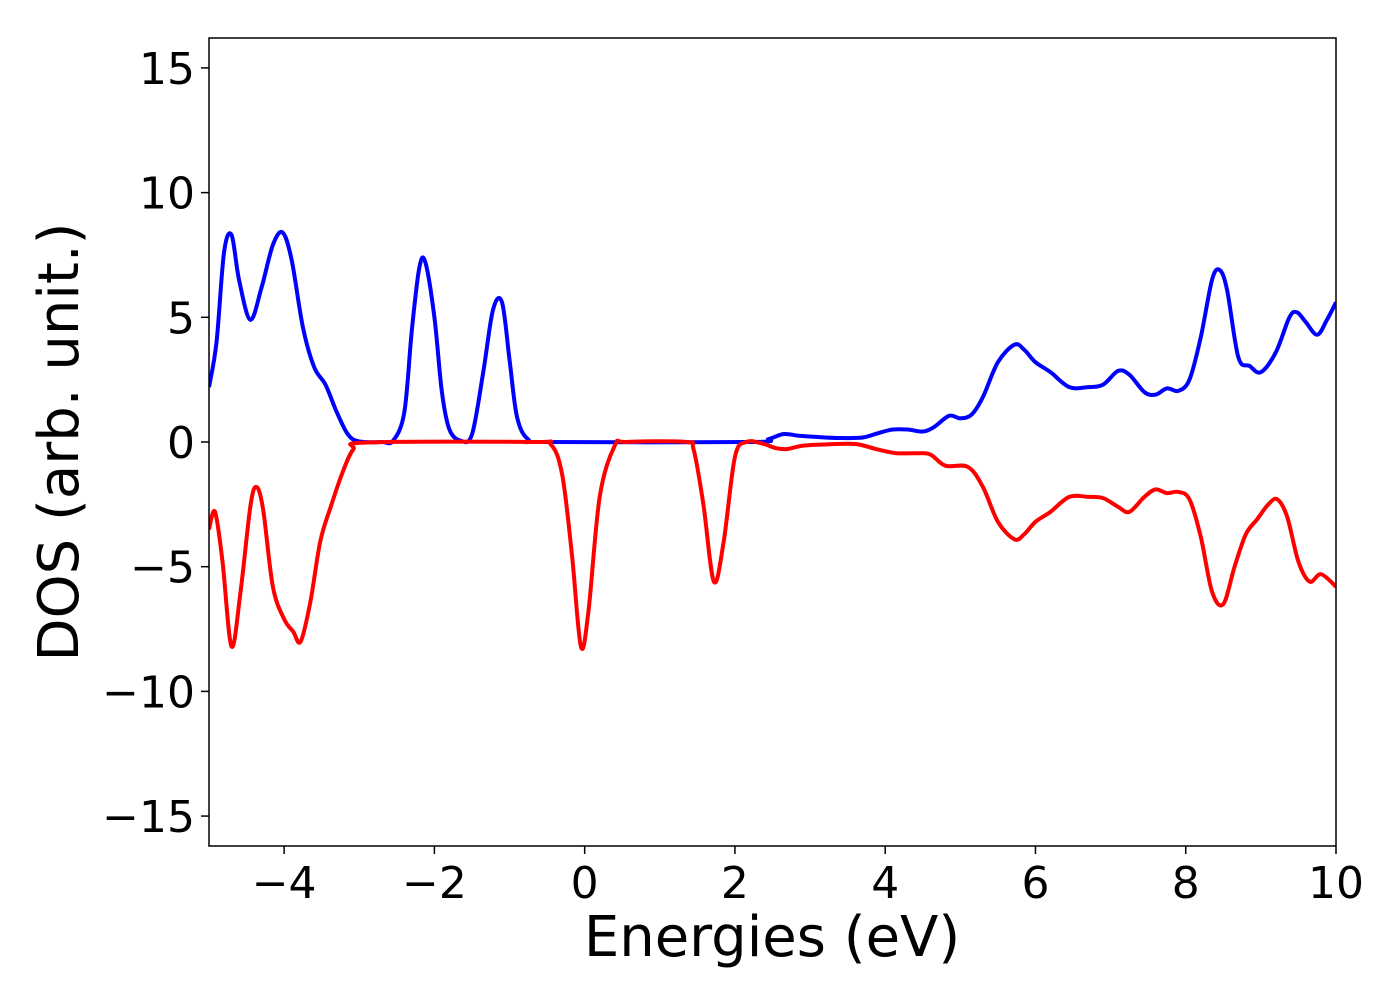 Image resolution: width=1400 pixels, height=1000 pixels. Describe the element at coordinates (772, 937) in the screenshot. I see `x-axis-label: Energies (eV)` at that location.